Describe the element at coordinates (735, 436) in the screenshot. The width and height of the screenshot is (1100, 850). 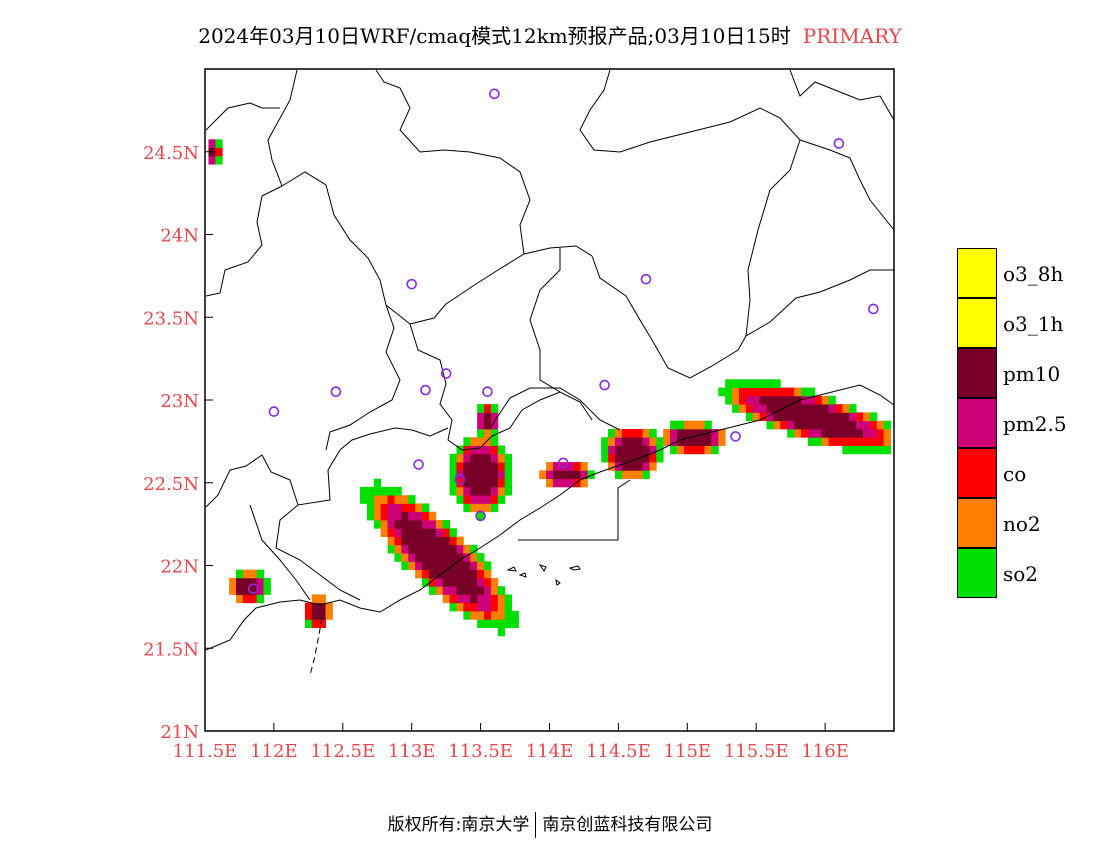
I see `station-marker` at that location.